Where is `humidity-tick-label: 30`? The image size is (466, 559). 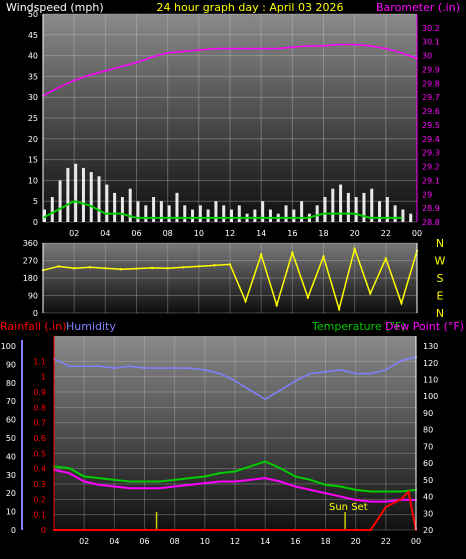 humidity-tick-label: 30 is located at coordinates (11, 475).